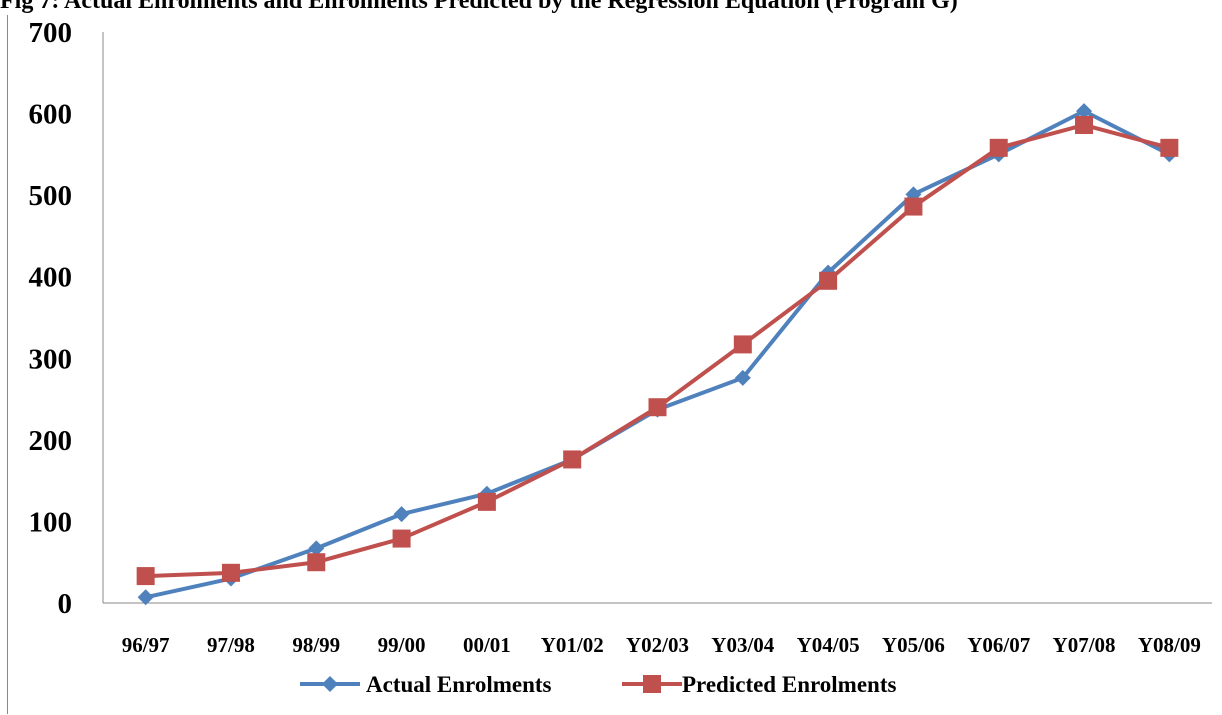 This screenshot has height=715, width=1222. Describe the element at coordinates (51, 522) in the screenshot. I see `y-tick-label: 100` at that location.